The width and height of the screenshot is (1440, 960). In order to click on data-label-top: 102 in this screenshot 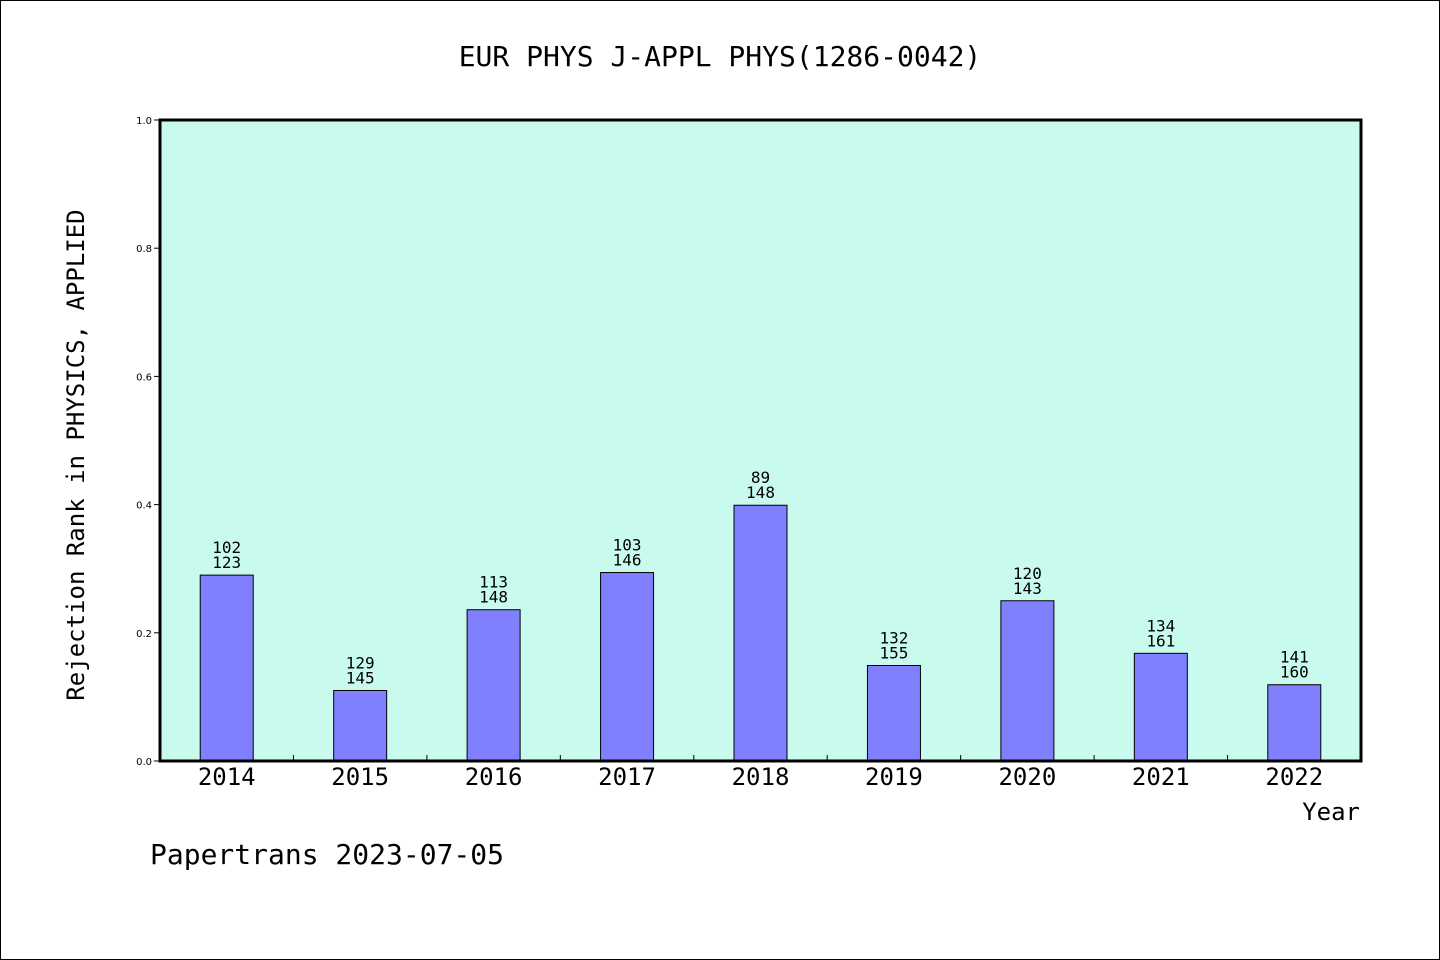, I will do `click(226, 547)`.